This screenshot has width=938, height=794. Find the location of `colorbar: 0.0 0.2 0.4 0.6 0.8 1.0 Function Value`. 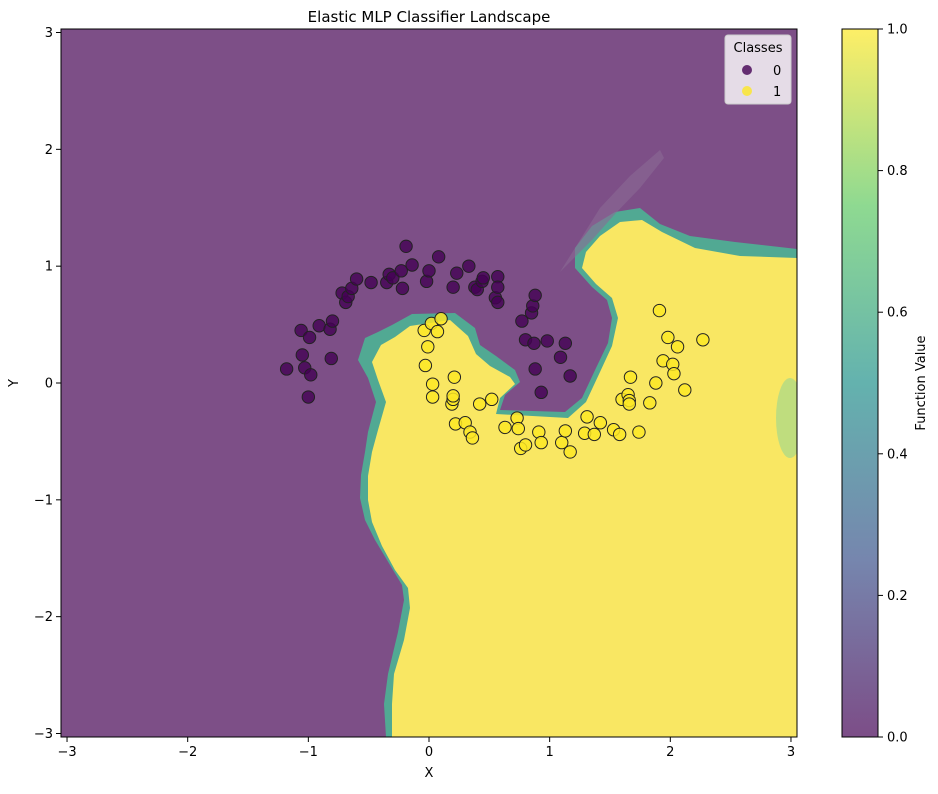

colorbar: 0.0 0.2 0.4 0.6 0.8 1.0 Function Value is located at coordinates (885, 384).